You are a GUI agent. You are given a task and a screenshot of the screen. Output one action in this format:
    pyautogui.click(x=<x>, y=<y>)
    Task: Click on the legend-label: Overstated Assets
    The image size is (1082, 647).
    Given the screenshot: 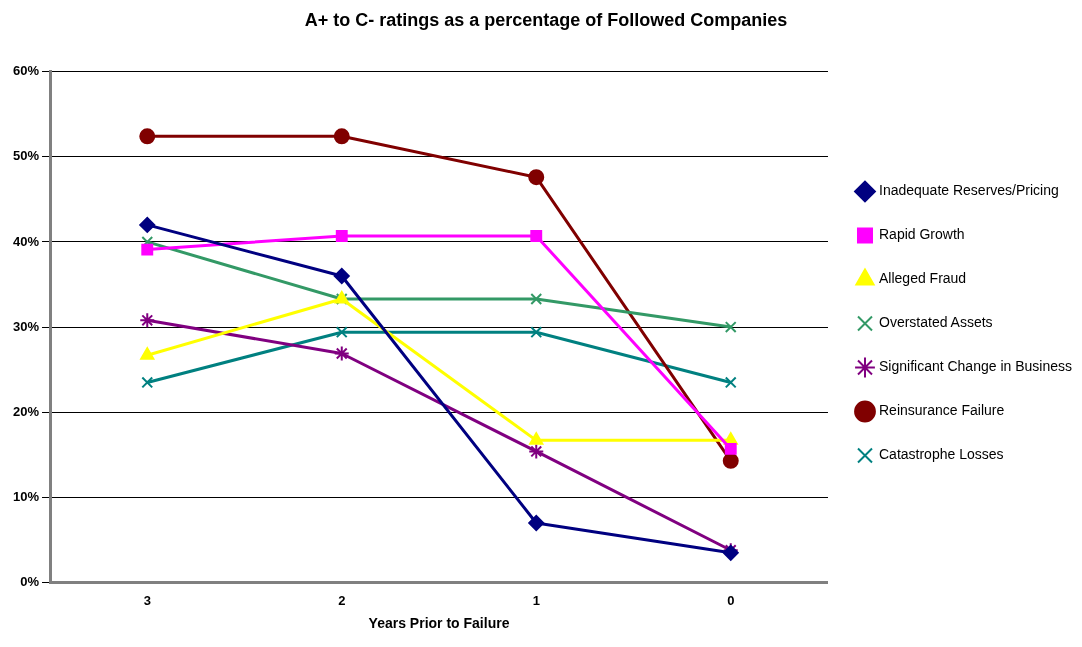 What is the action you would take?
    pyautogui.click(x=935, y=322)
    